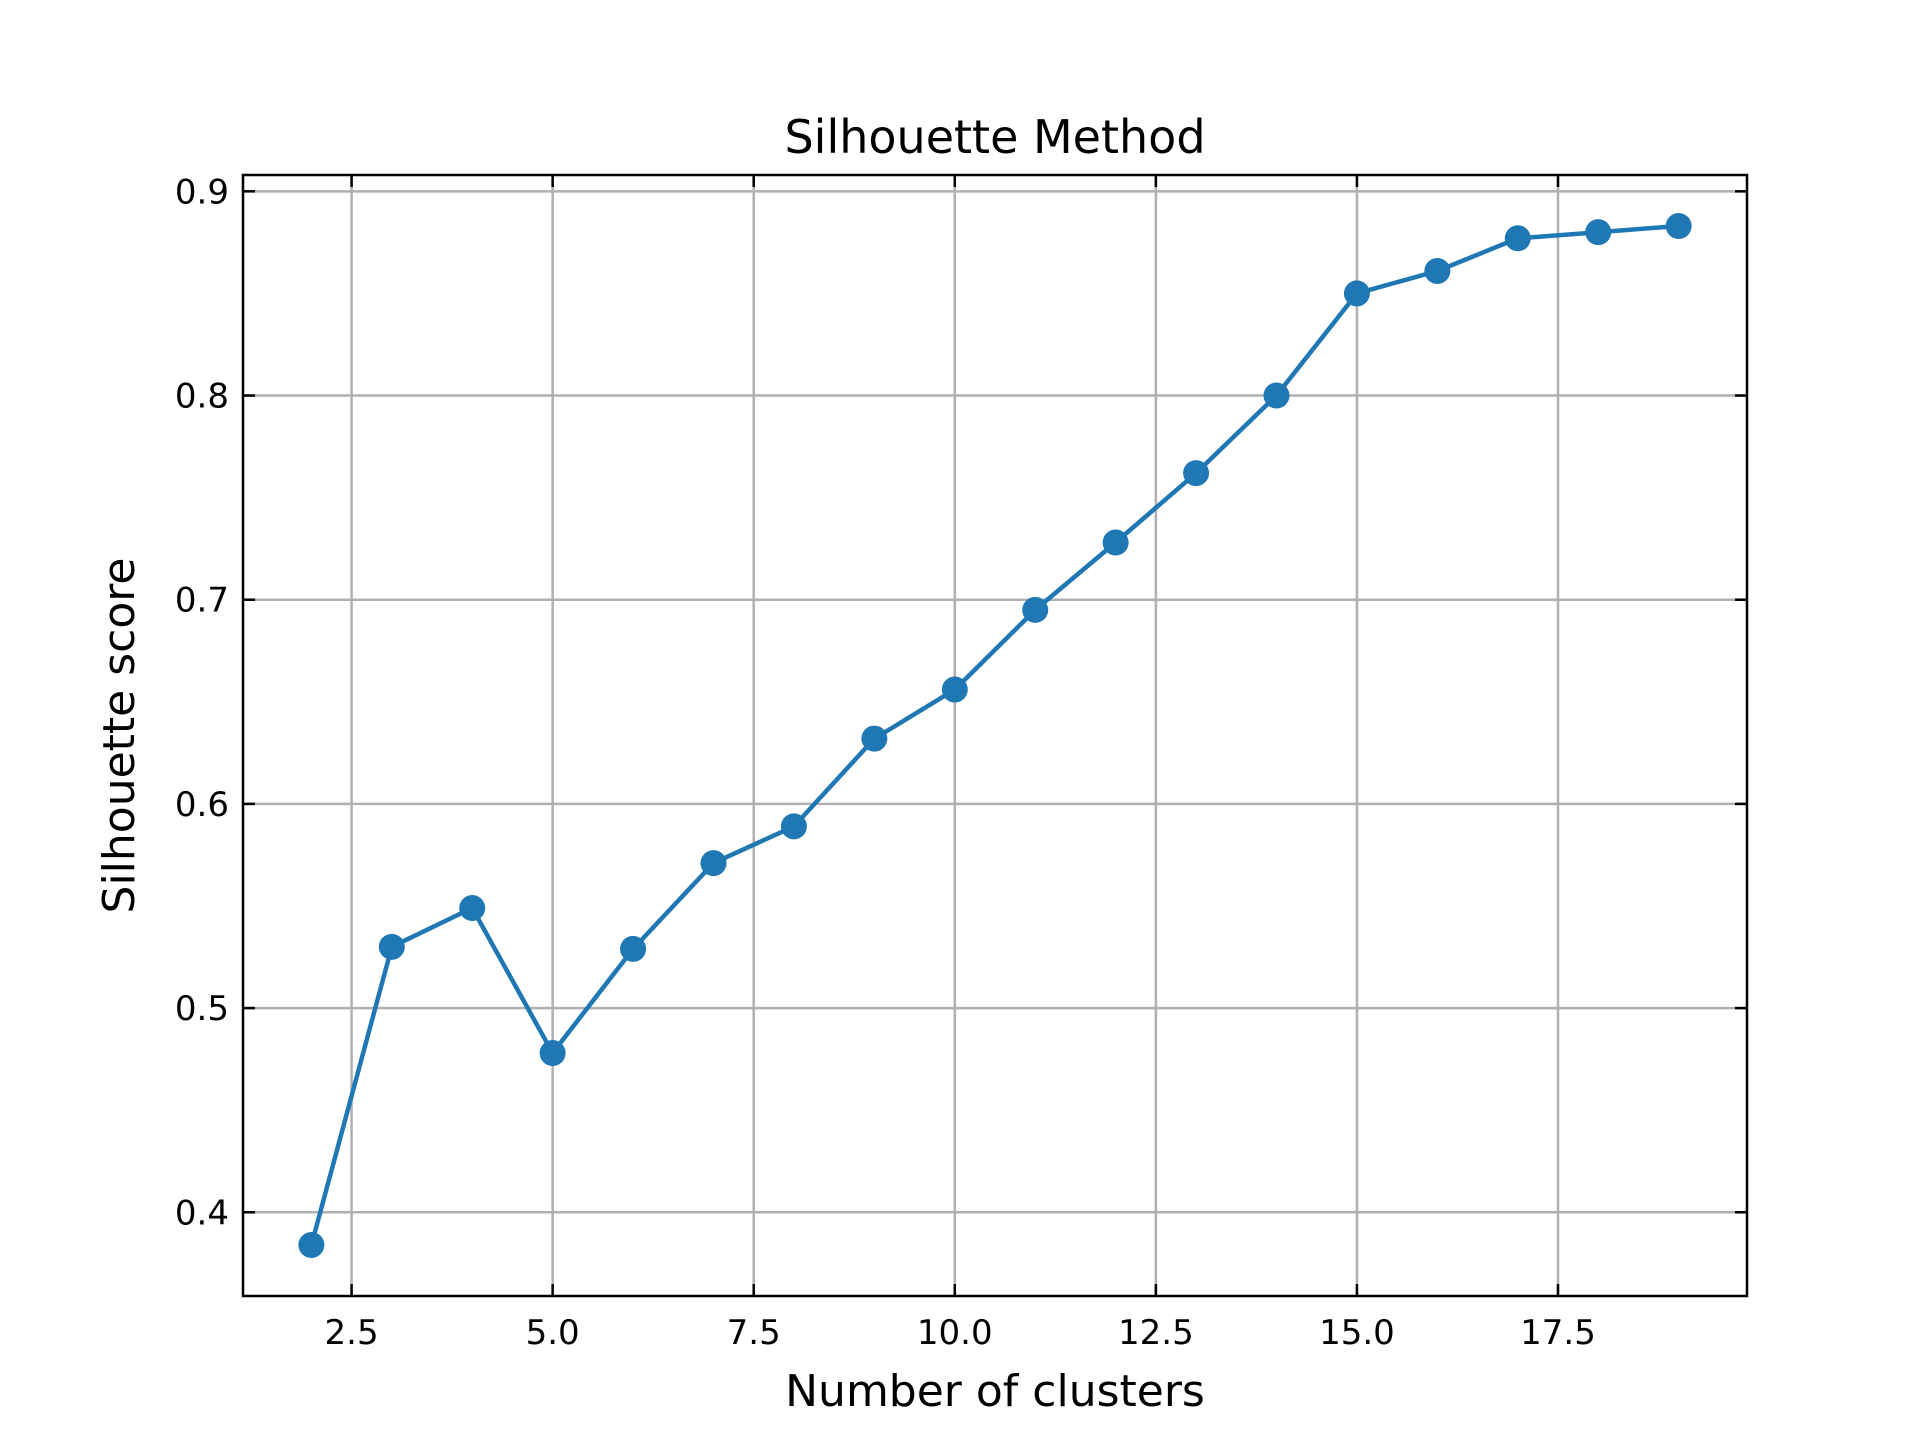  What do you see at coordinates (994, 137) in the screenshot?
I see `chart-title: Silhouette Method` at bounding box center [994, 137].